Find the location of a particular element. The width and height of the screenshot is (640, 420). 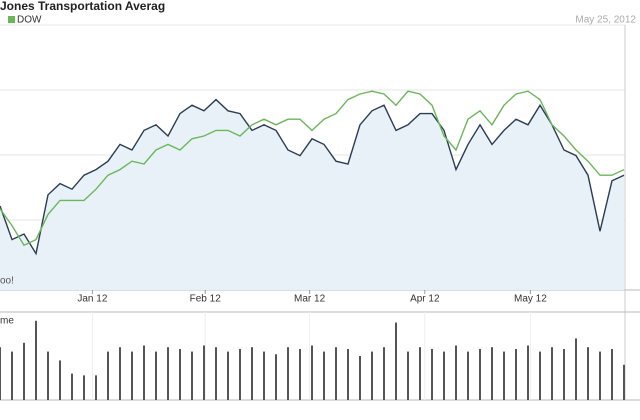

volume-label: me is located at coordinates (7, 321).